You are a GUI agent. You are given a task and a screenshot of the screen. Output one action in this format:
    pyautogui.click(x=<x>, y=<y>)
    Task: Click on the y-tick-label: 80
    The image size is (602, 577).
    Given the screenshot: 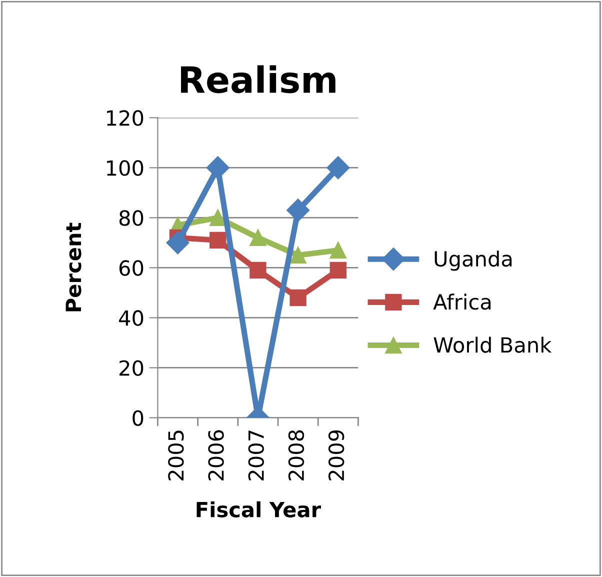 What is the action you would take?
    pyautogui.click(x=131, y=218)
    